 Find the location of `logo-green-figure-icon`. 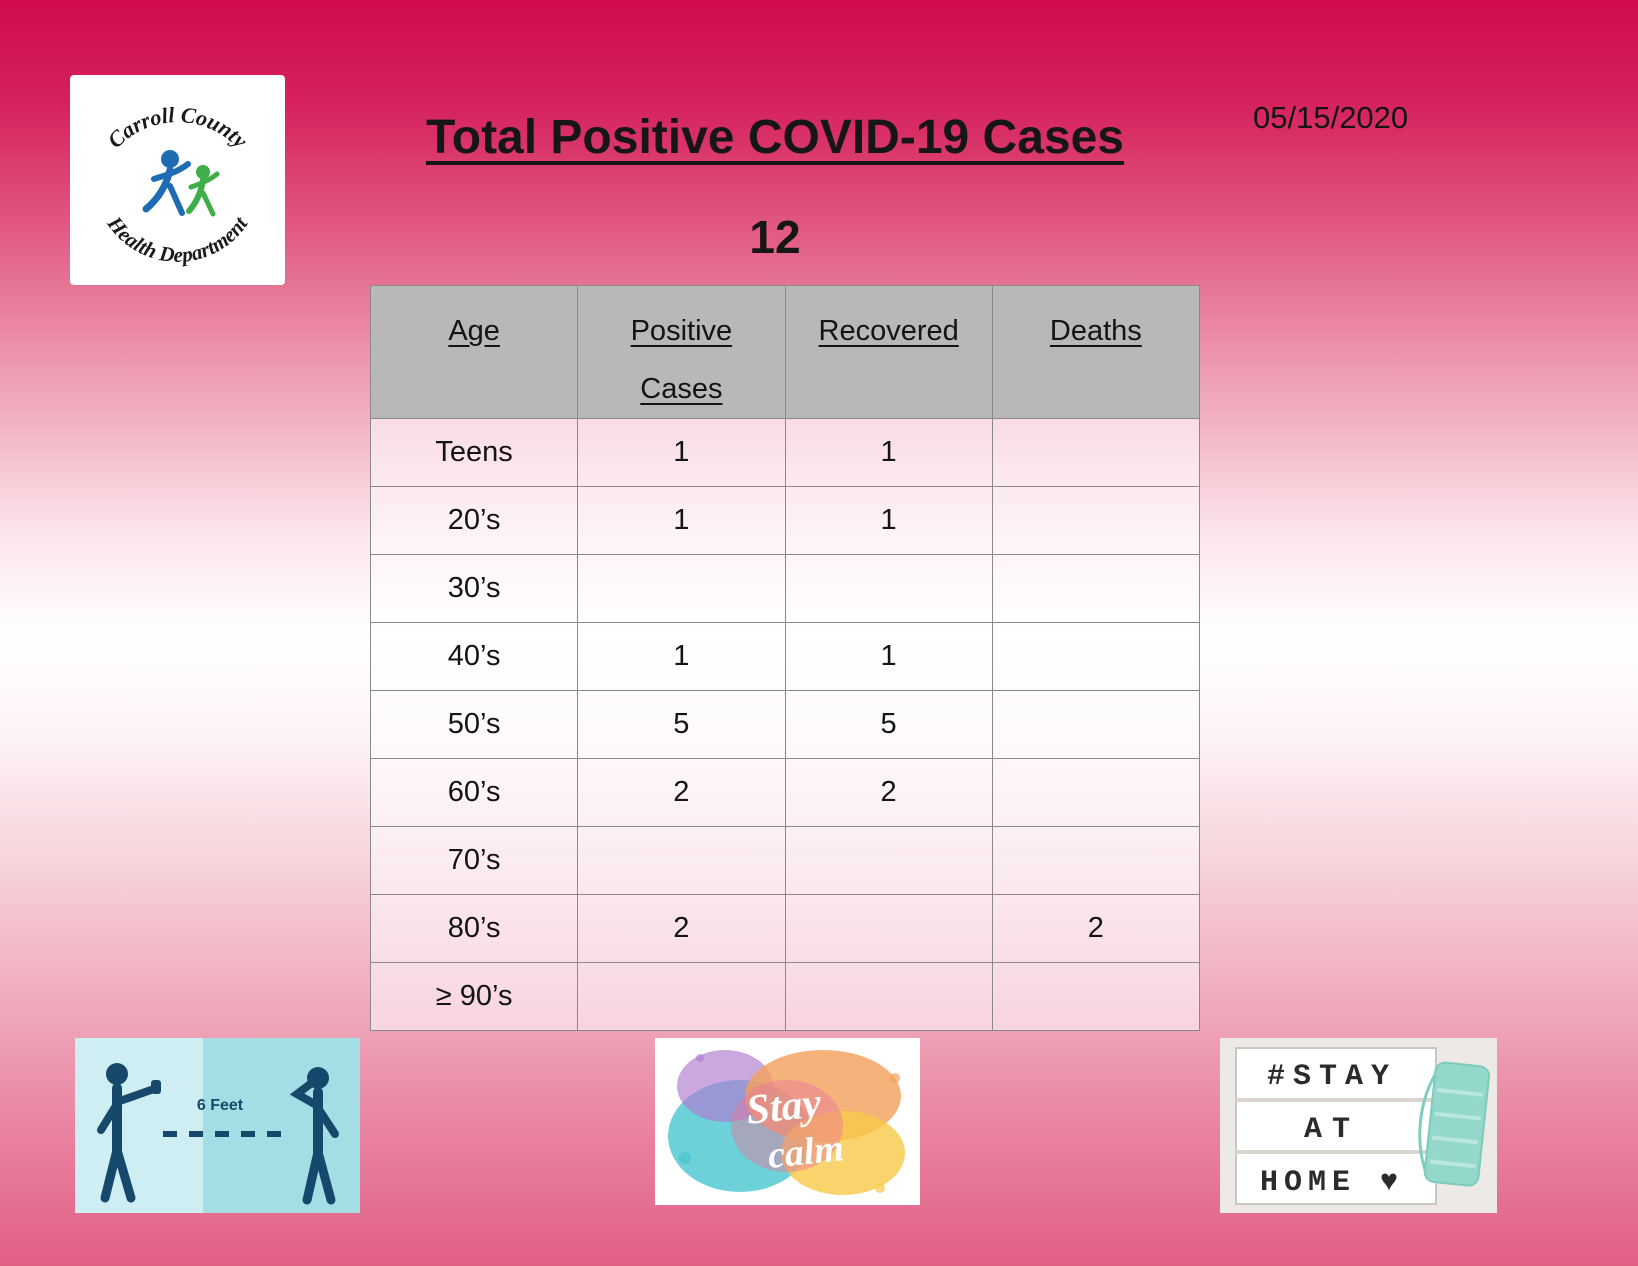

logo-green-figure-icon is located at coordinates (203, 191).